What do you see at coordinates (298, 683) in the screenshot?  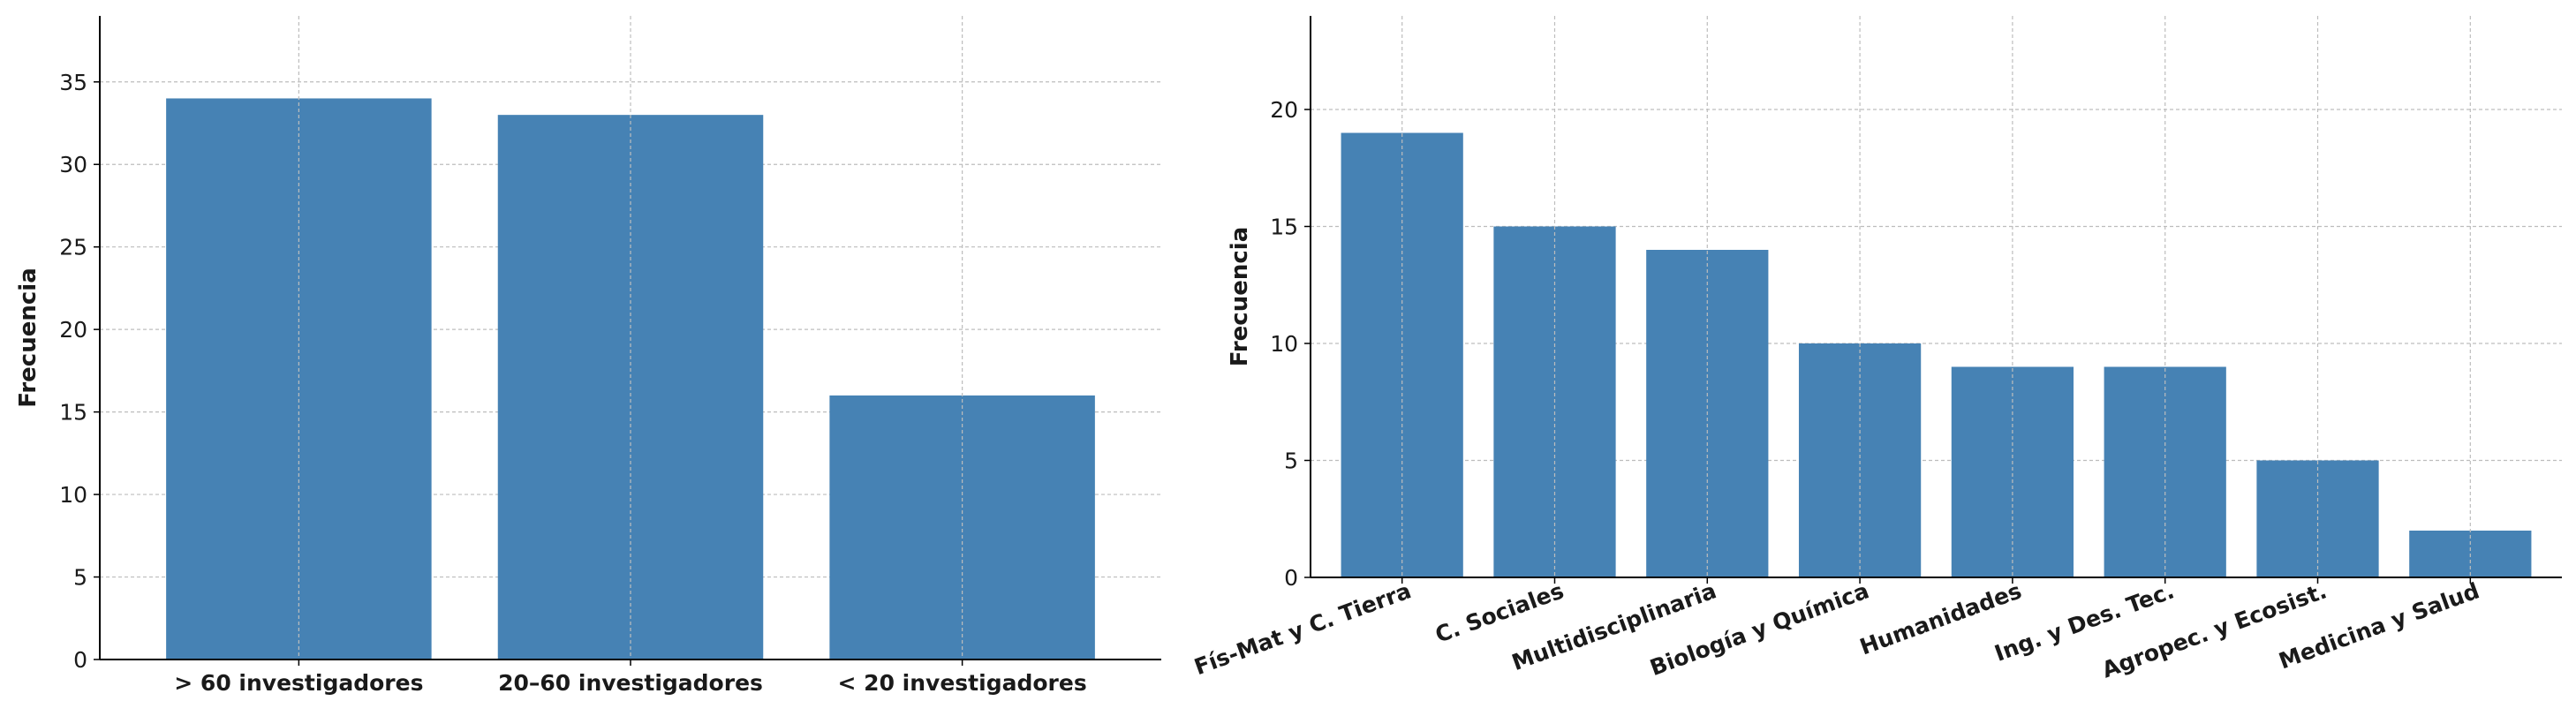 I see `x-category-label: > 60 investigadores` at bounding box center [298, 683].